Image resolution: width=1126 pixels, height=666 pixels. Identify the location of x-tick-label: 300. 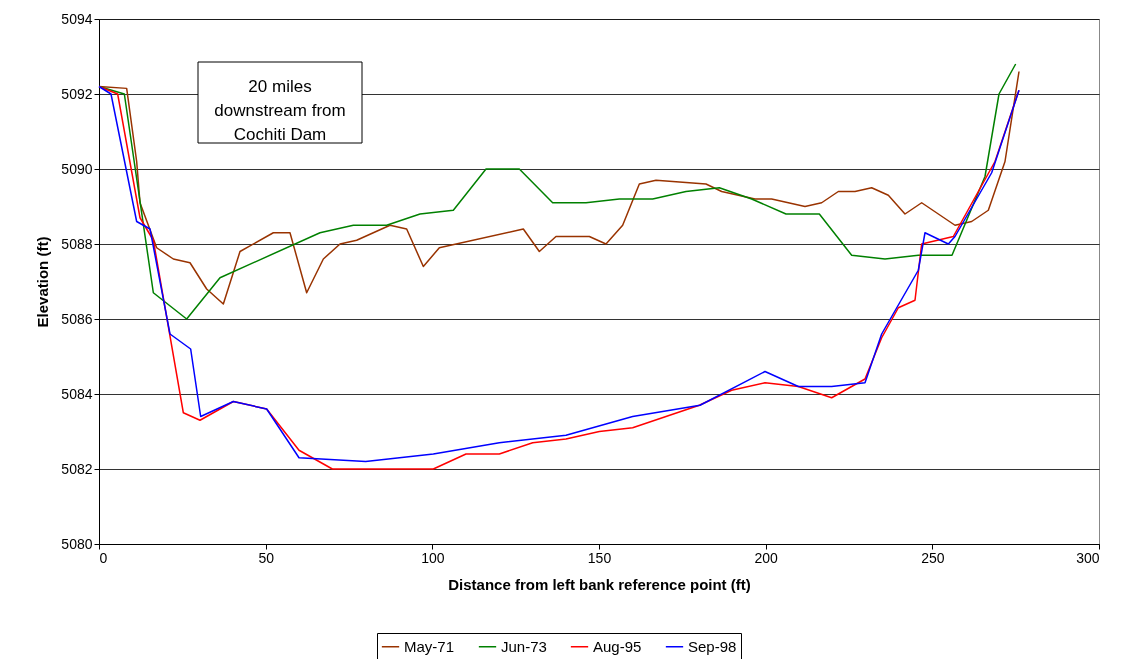
(1088, 557).